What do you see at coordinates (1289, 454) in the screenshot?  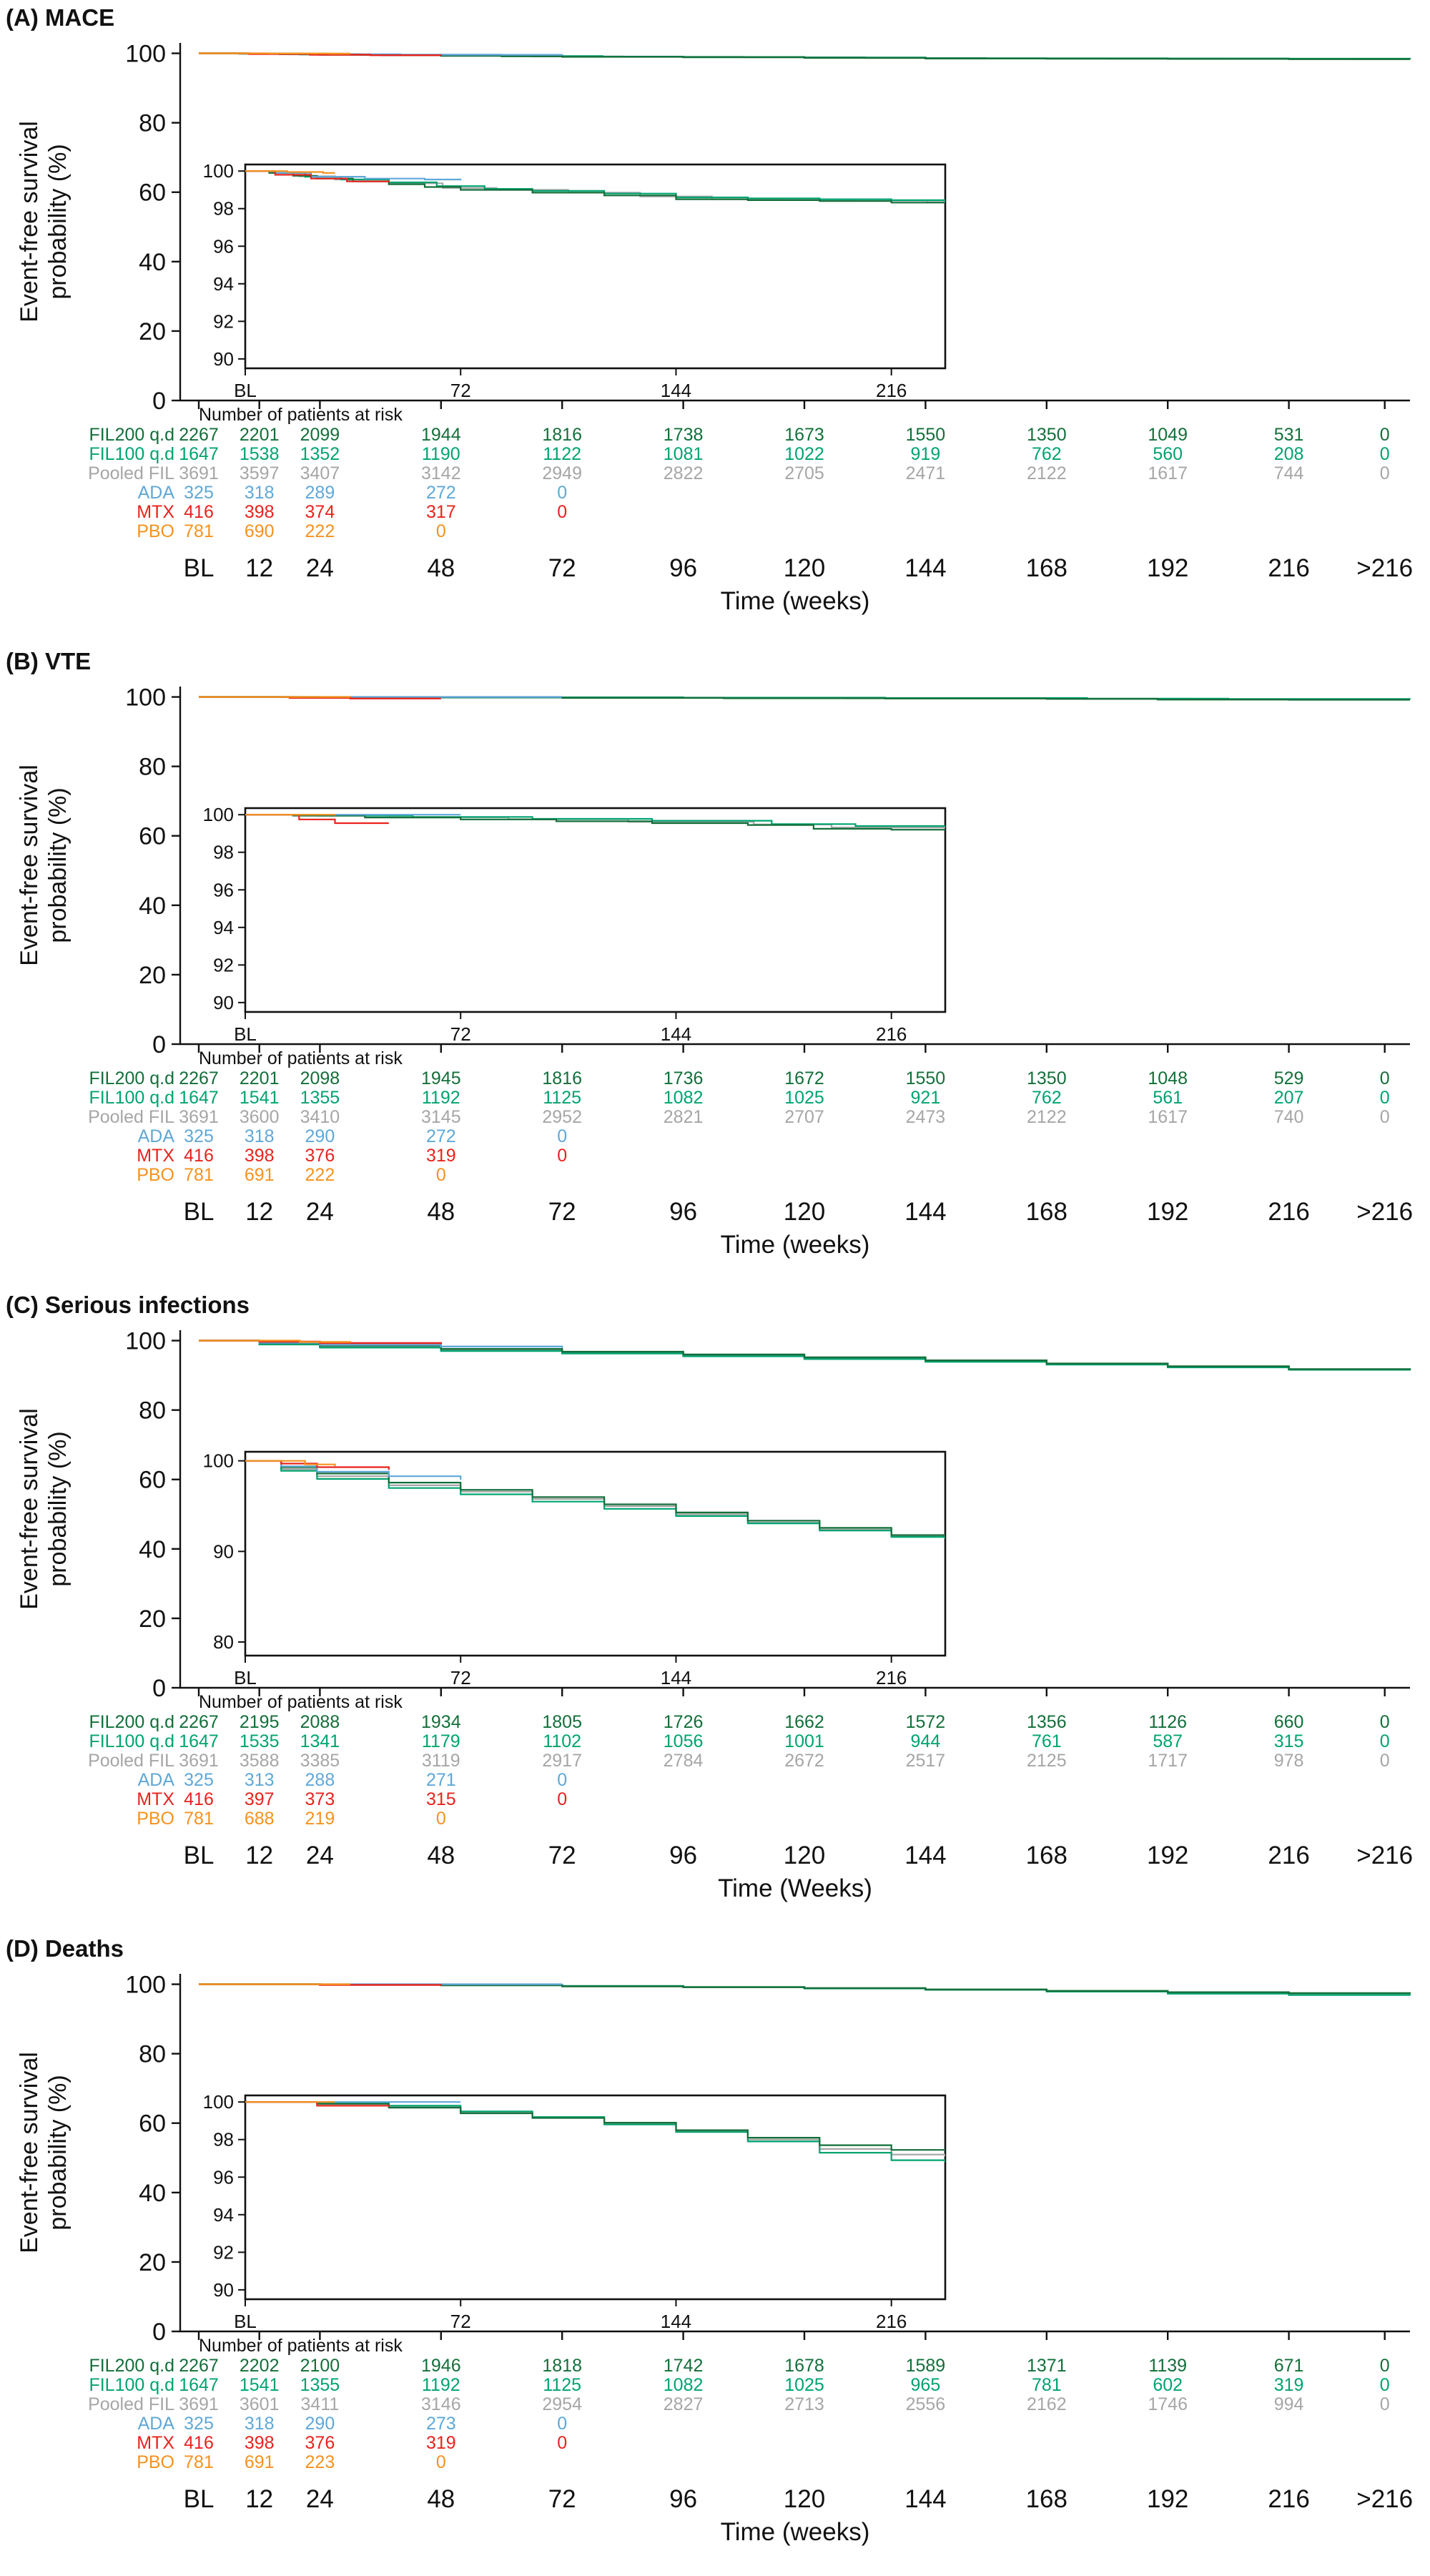 I see `risk-value: 208` at bounding box center [1289, 454].